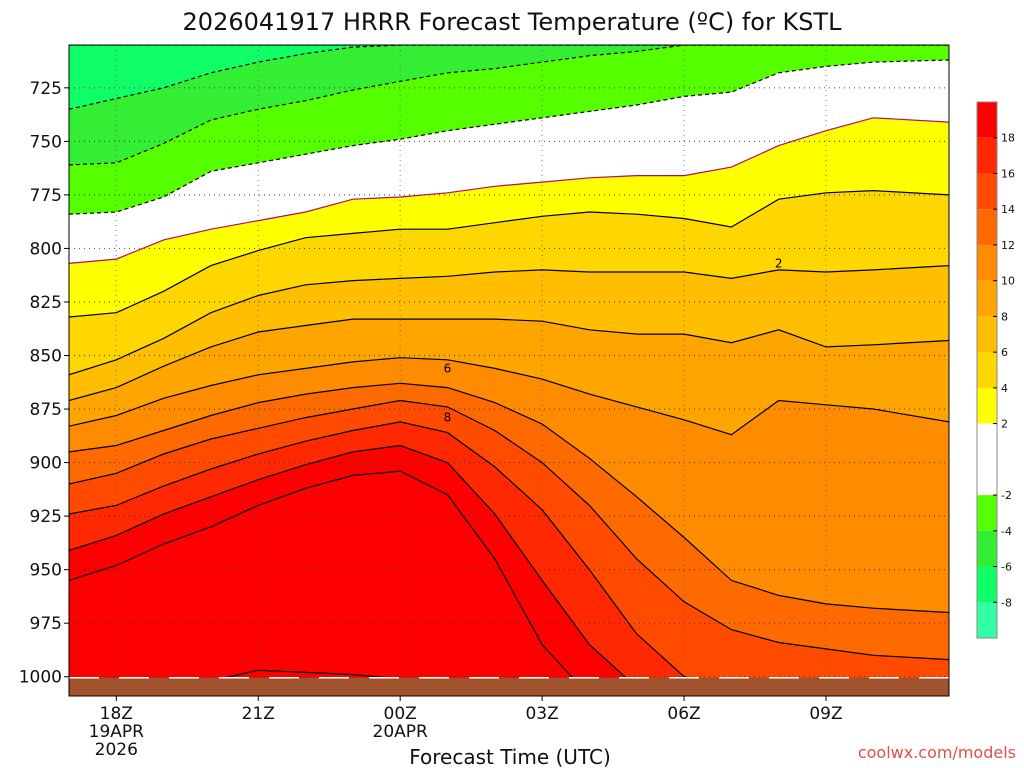  What do you see at coordinates (46, 357) in the screenshot?
I see `y-tick-label-850: 850` at bounding box center [46, 357].